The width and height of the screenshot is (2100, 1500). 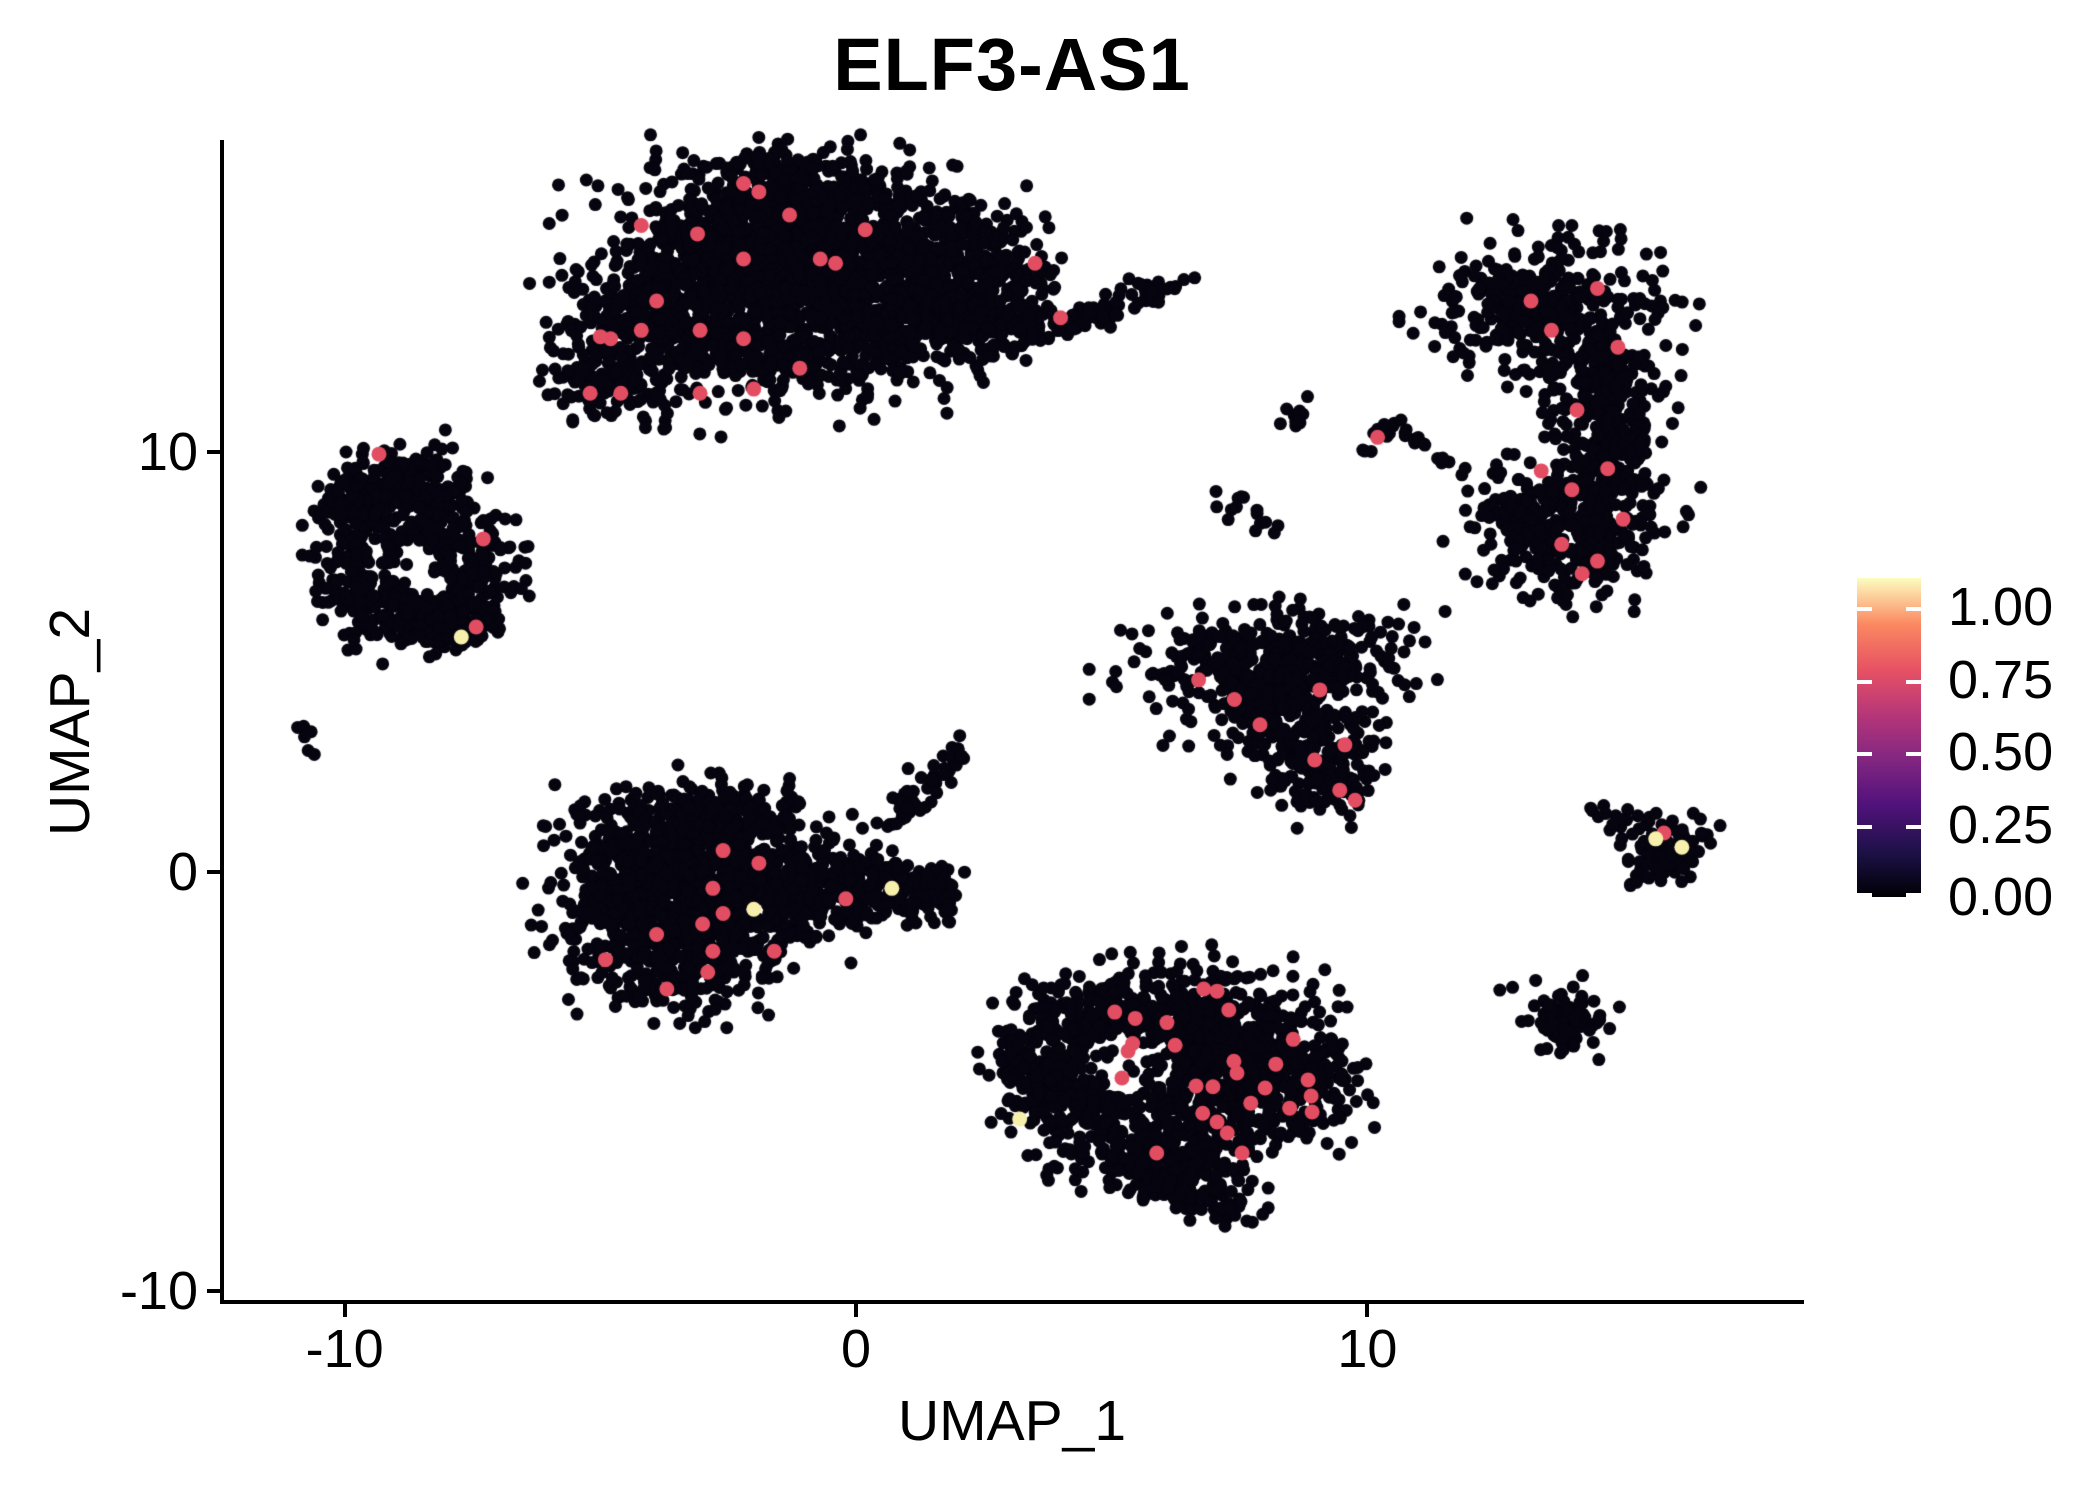 What do you see at coordinates (222, 722) in the screenshot?
I see `y-axis-line` at bounding box center [222, 722].